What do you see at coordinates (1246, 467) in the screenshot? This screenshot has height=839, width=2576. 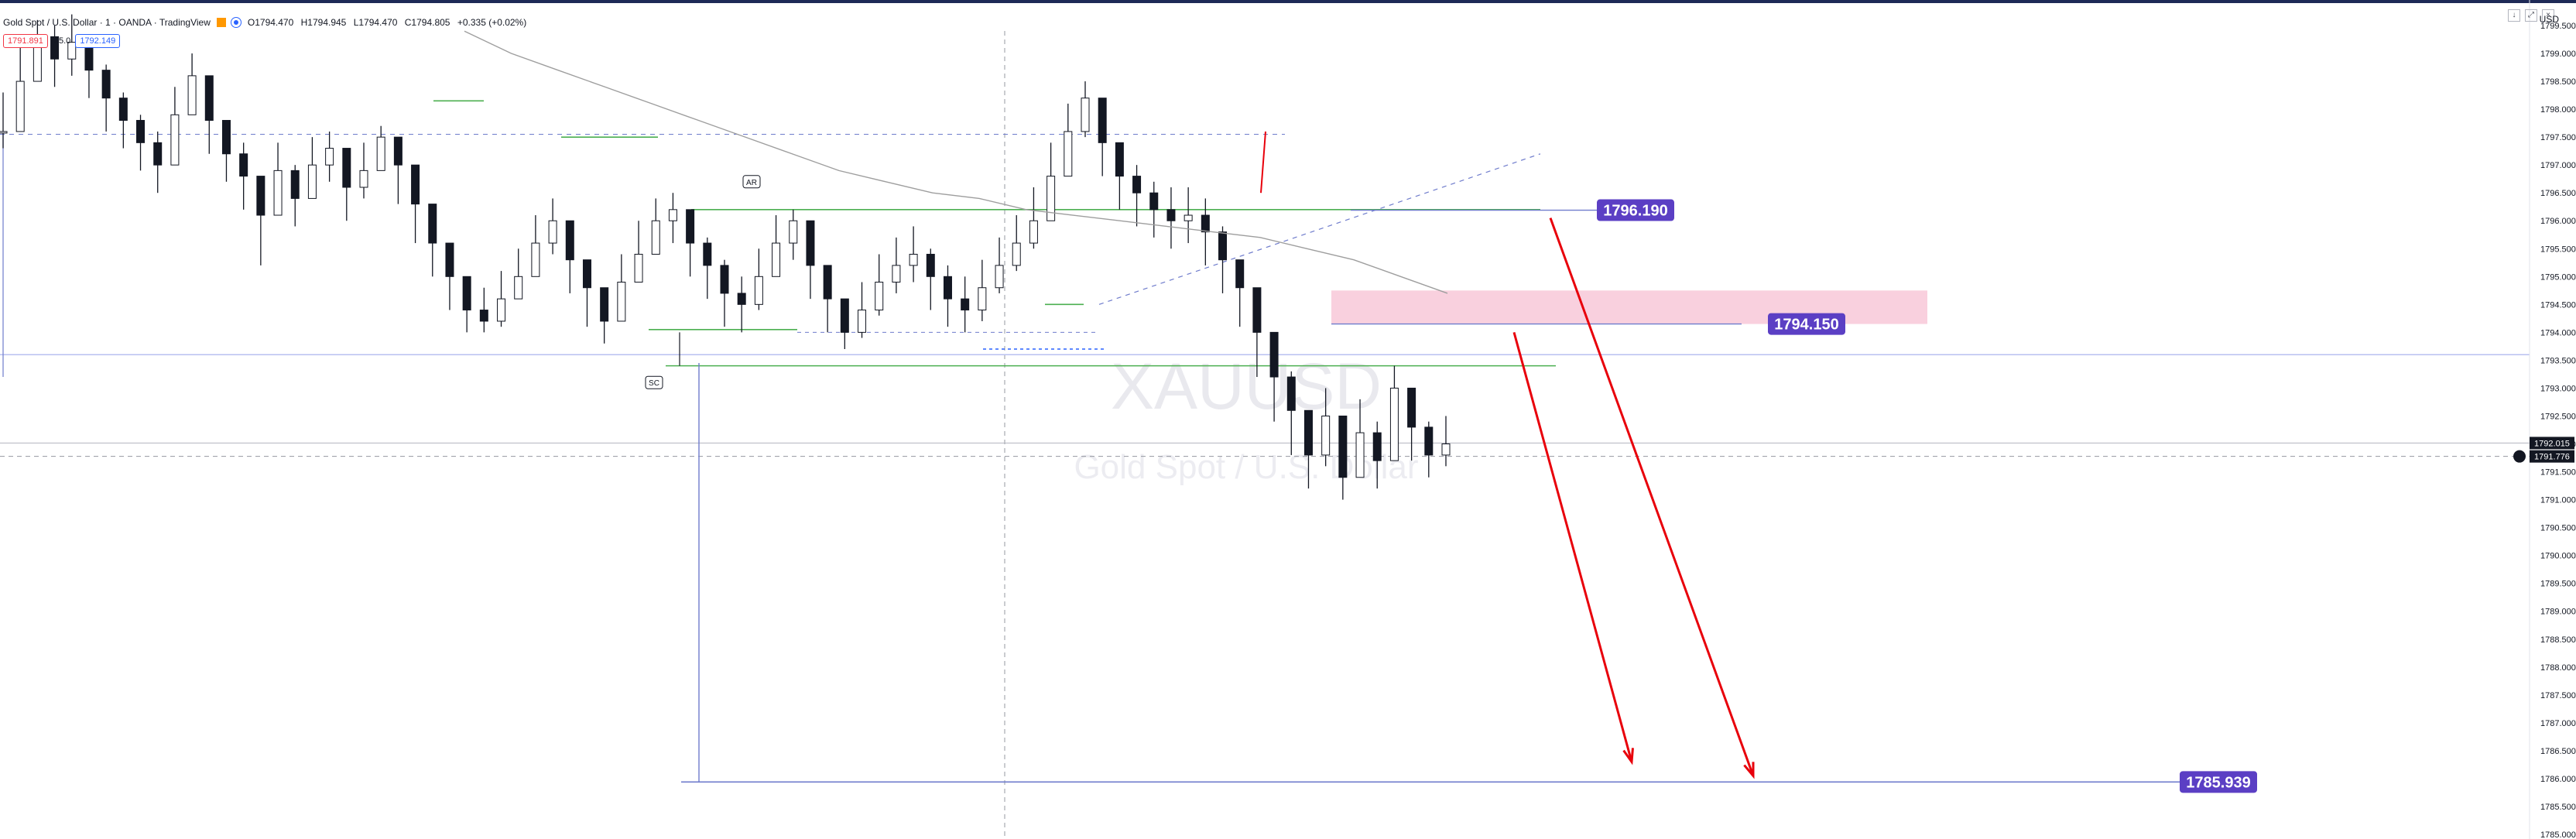 I see `watermark-description: Gold Spot / U.S. Dollar` at bounding box center [1246, 467].